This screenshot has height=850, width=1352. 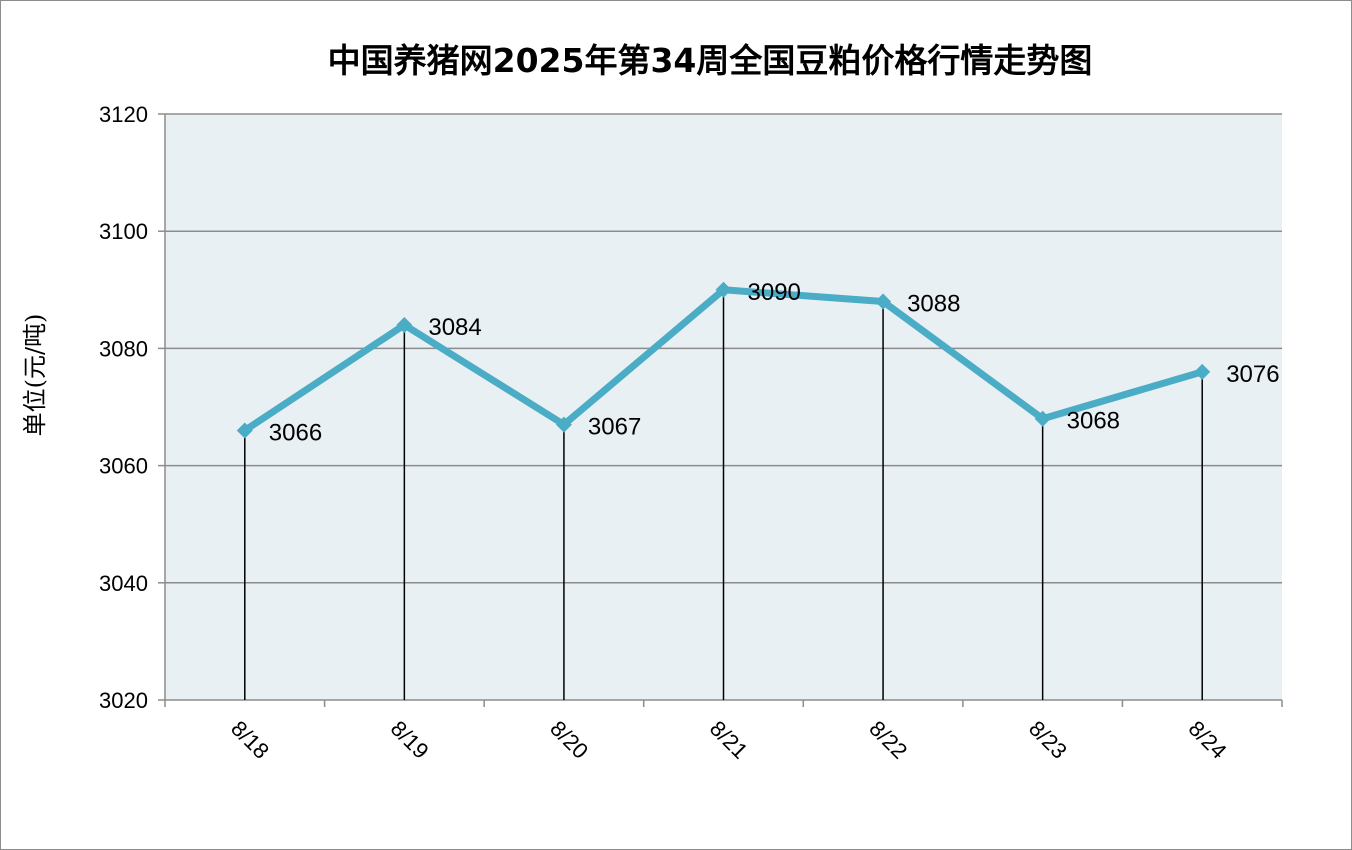 What do you see at coordinates (1042, 418) in the screenshot?
I see `point-8/23` at bounding box center [1042, 418].